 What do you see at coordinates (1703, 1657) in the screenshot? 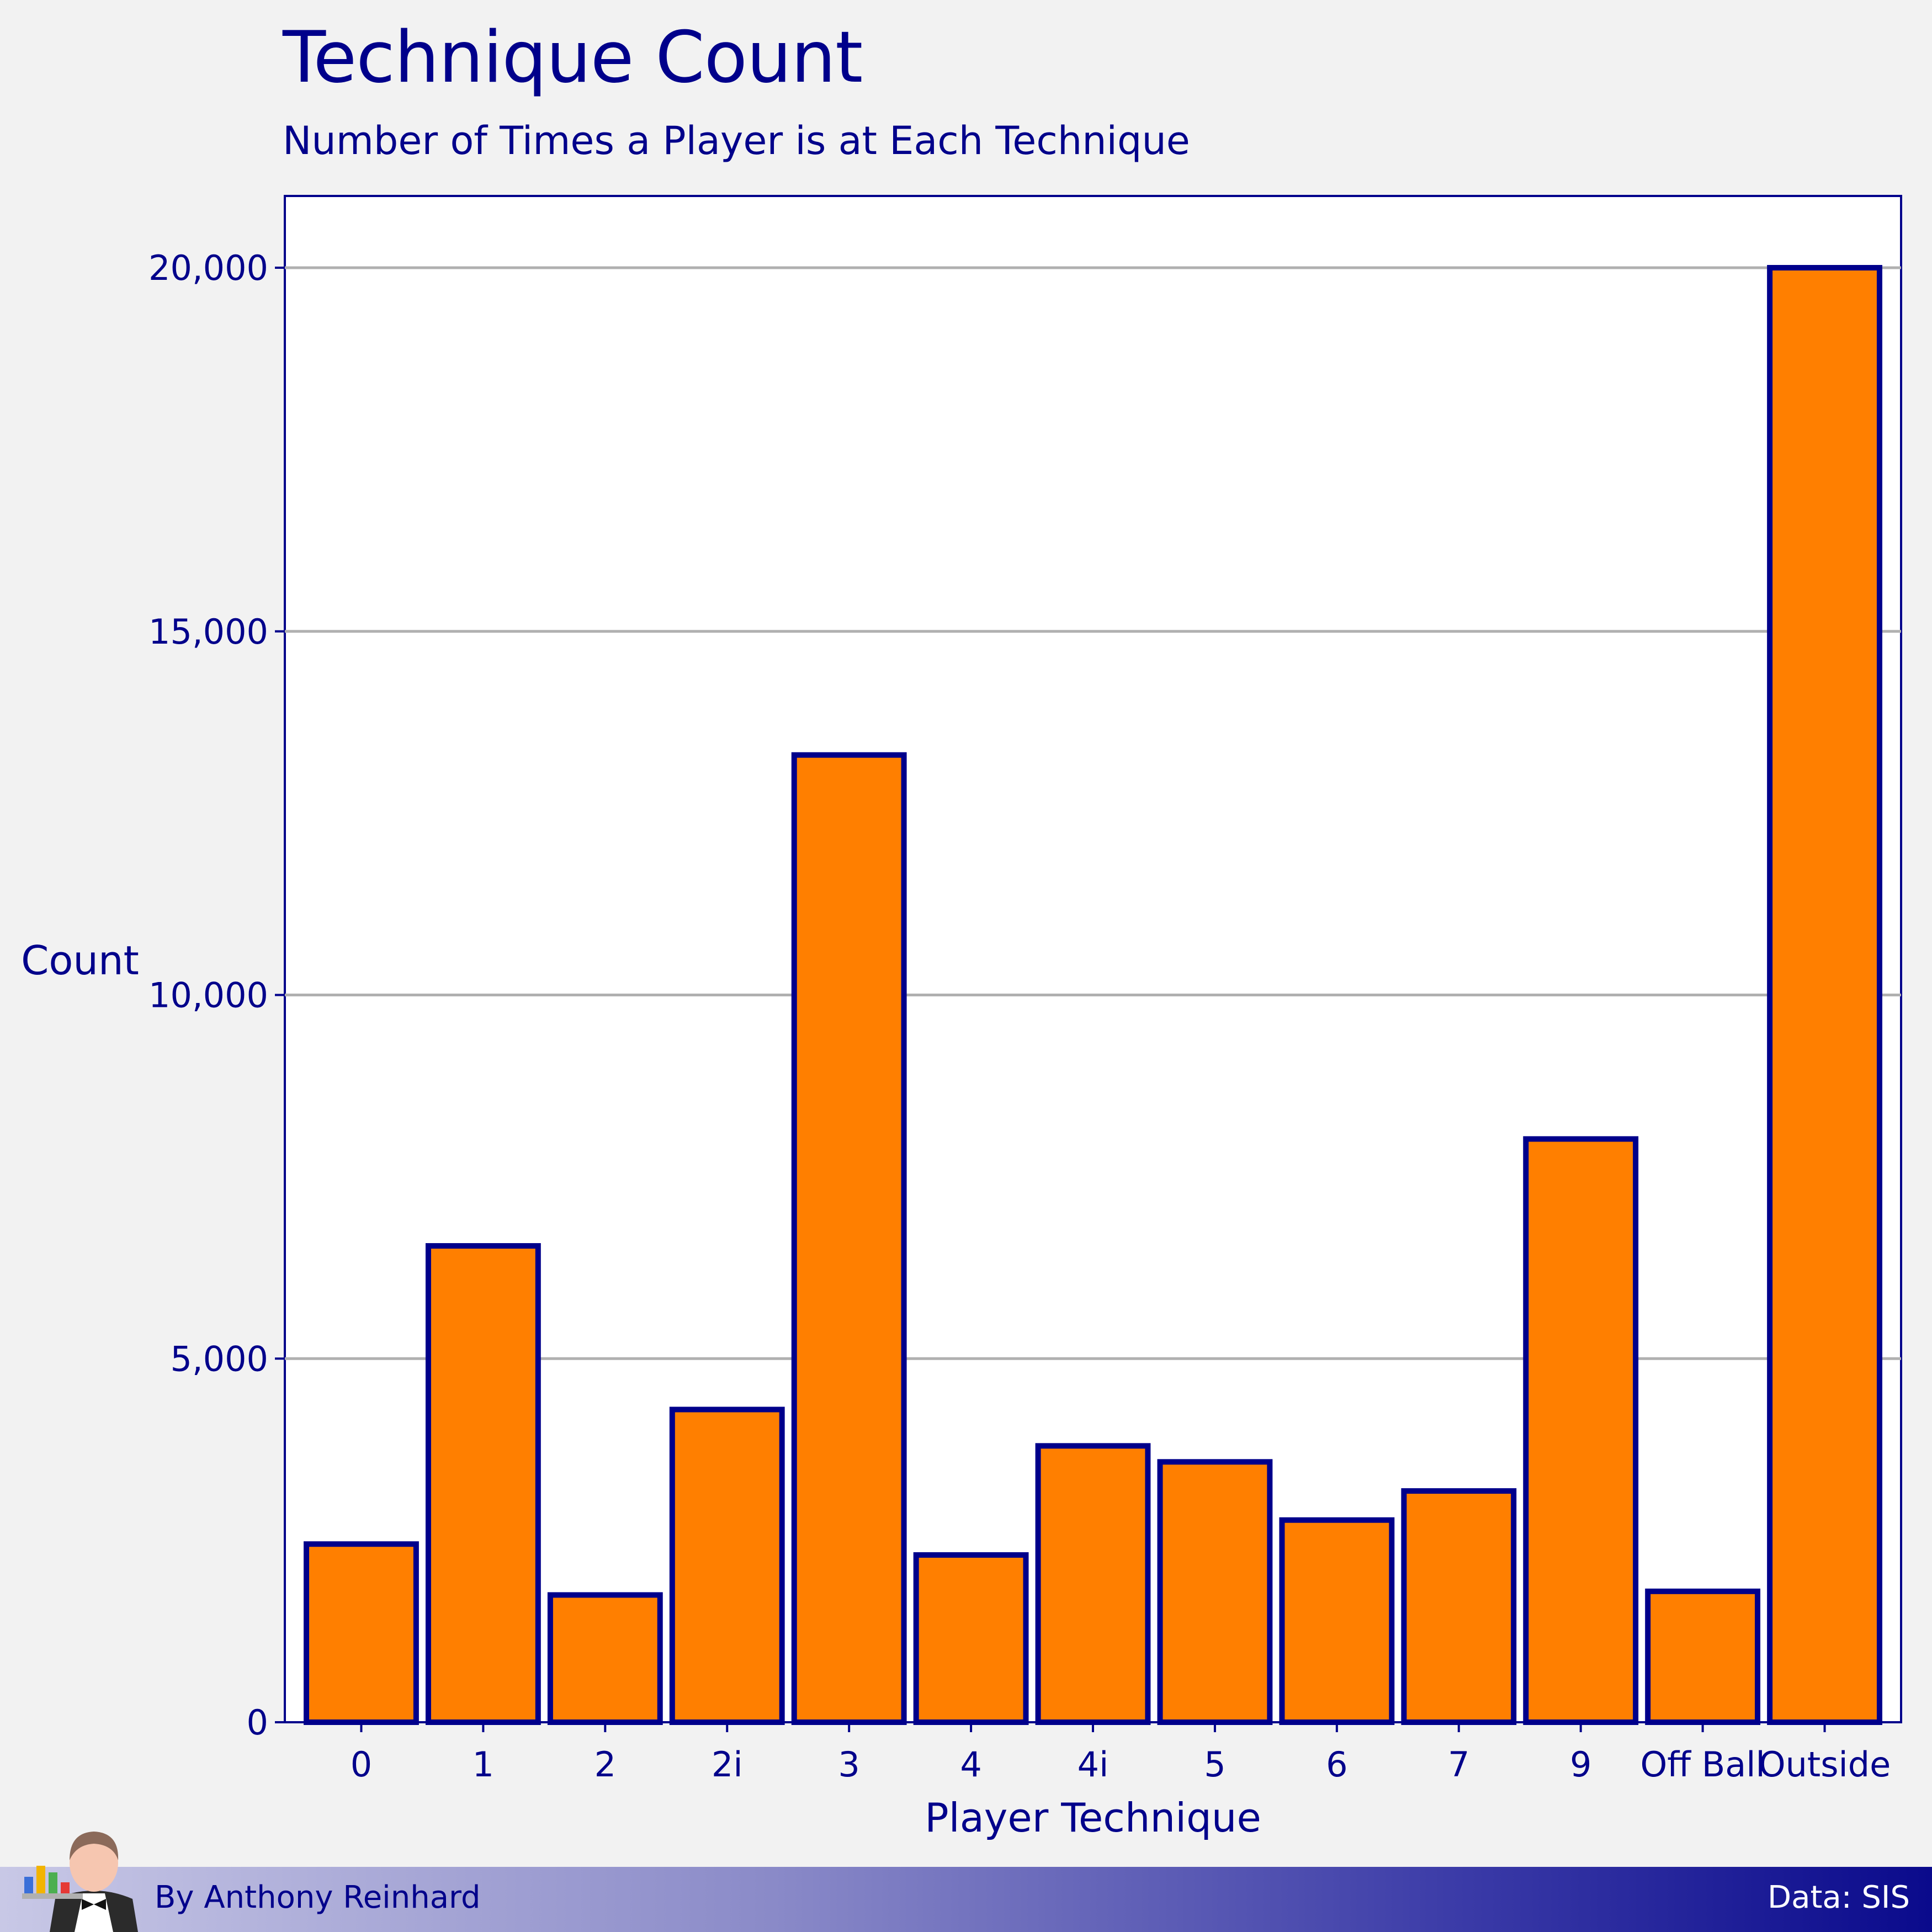
I see `bar-off-ball` at bounding box center [1703, 1657].